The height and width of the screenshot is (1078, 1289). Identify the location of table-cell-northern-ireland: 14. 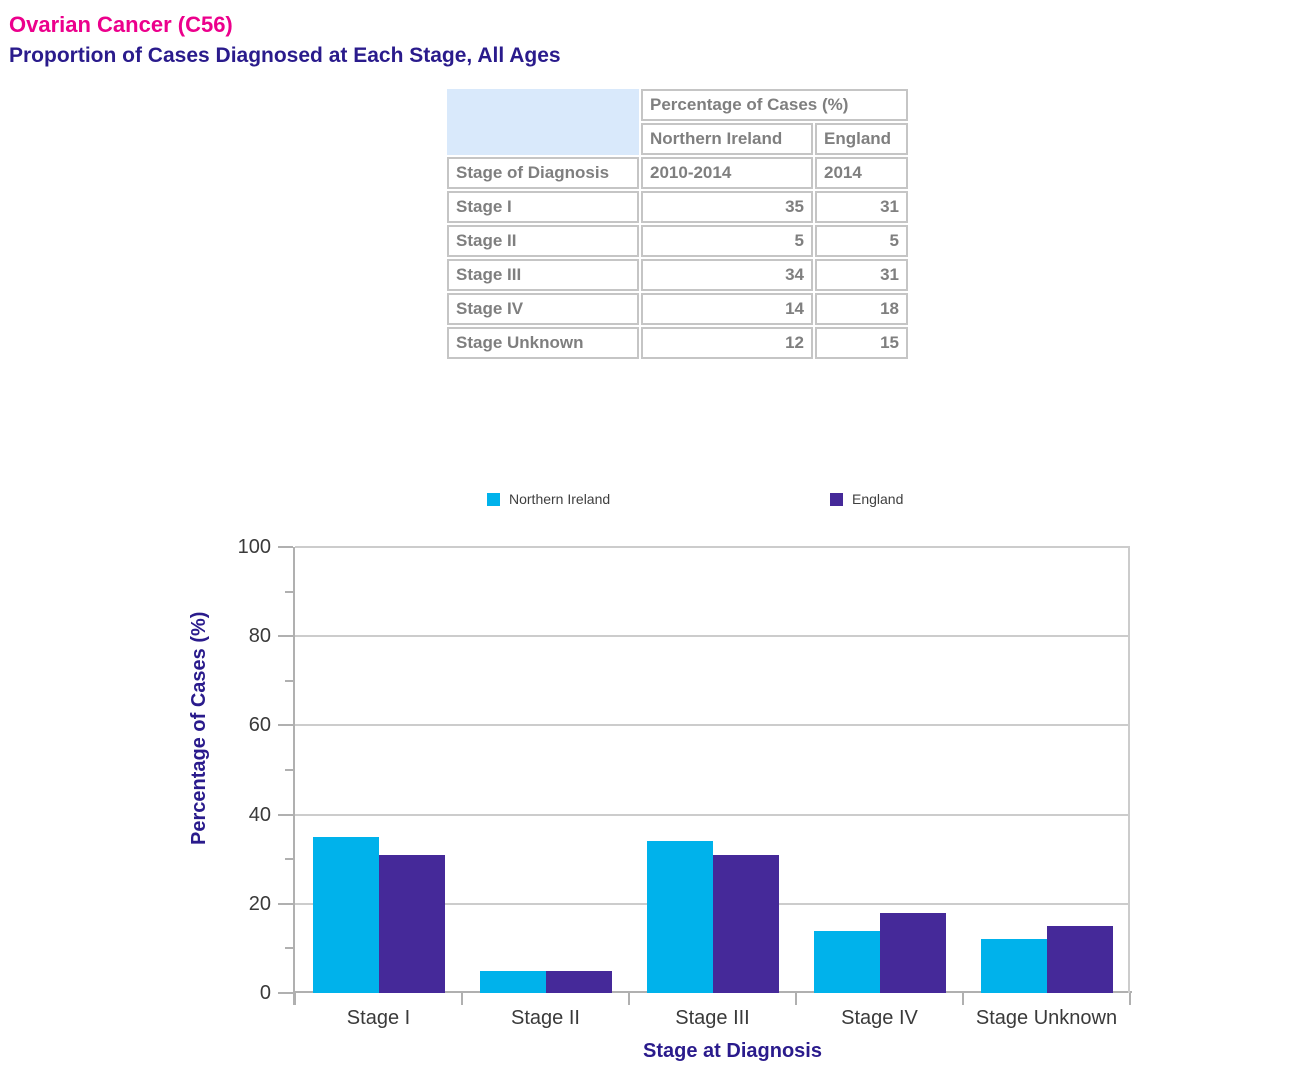
(727, 309).